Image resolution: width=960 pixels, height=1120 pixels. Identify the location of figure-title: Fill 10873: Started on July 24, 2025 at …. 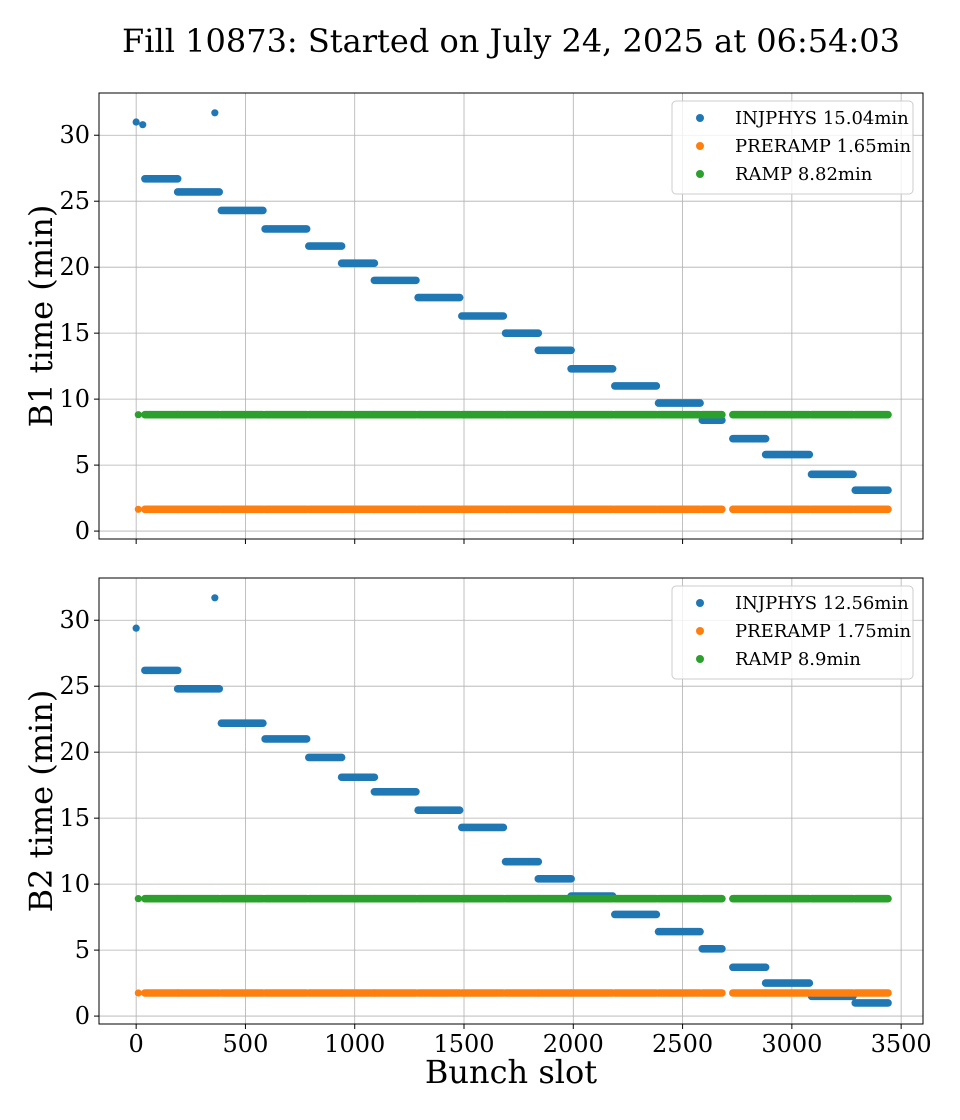
(511, 41).